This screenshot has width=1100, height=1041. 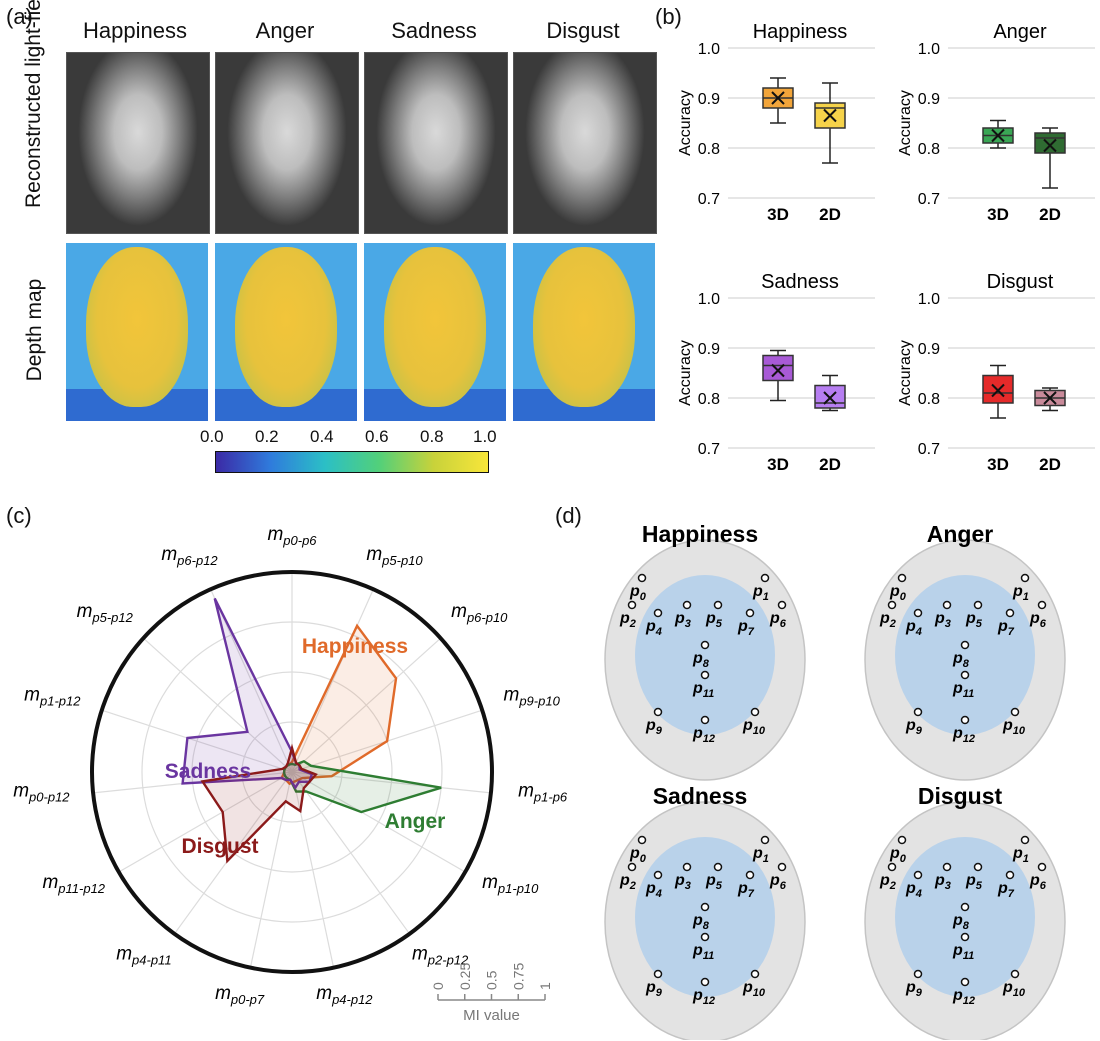 What do you see at coordinates (485, 436) in the screenshot?
I see `colorbar-tick-5: 1.0` at bounding box center [485, 436].